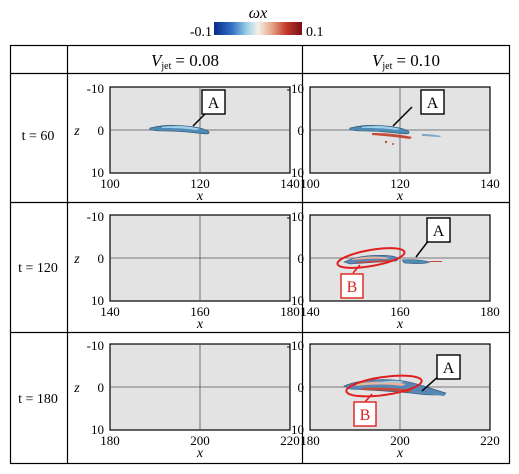 This screenshot has width=519, height=474. I want to click on panel-r1-c1: -10 0 10 140 160 180 x B A, so click(393, 270).